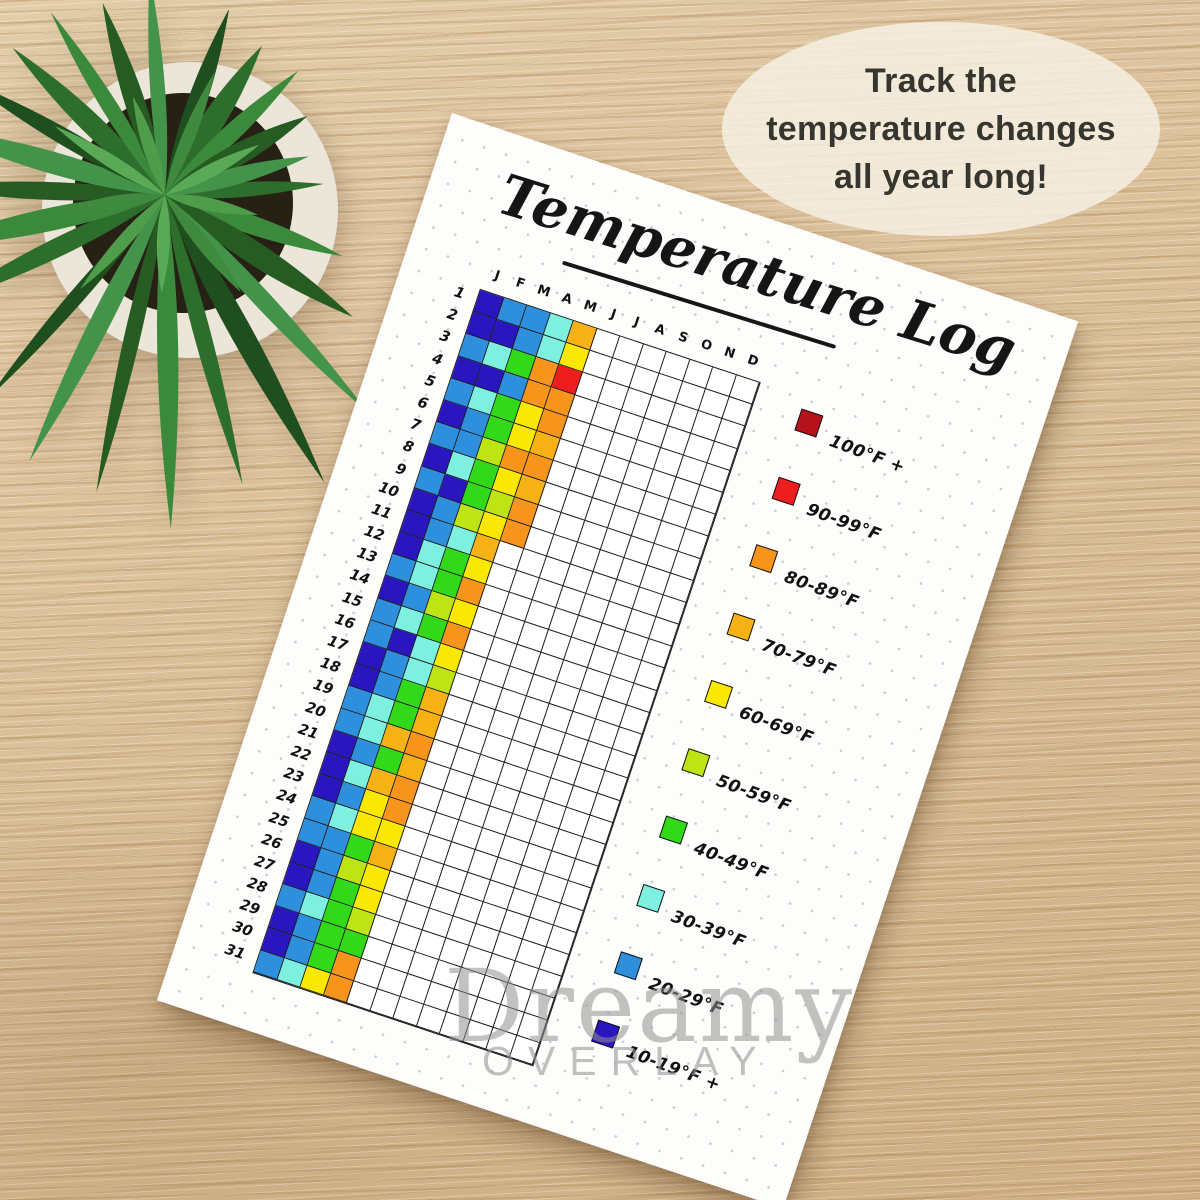 The image size is (1200, 1200). What do you see at coordinates (798, 657) in the screenshot?
I see `legend-label: 70-79°F` at bounding box center [798, 657].